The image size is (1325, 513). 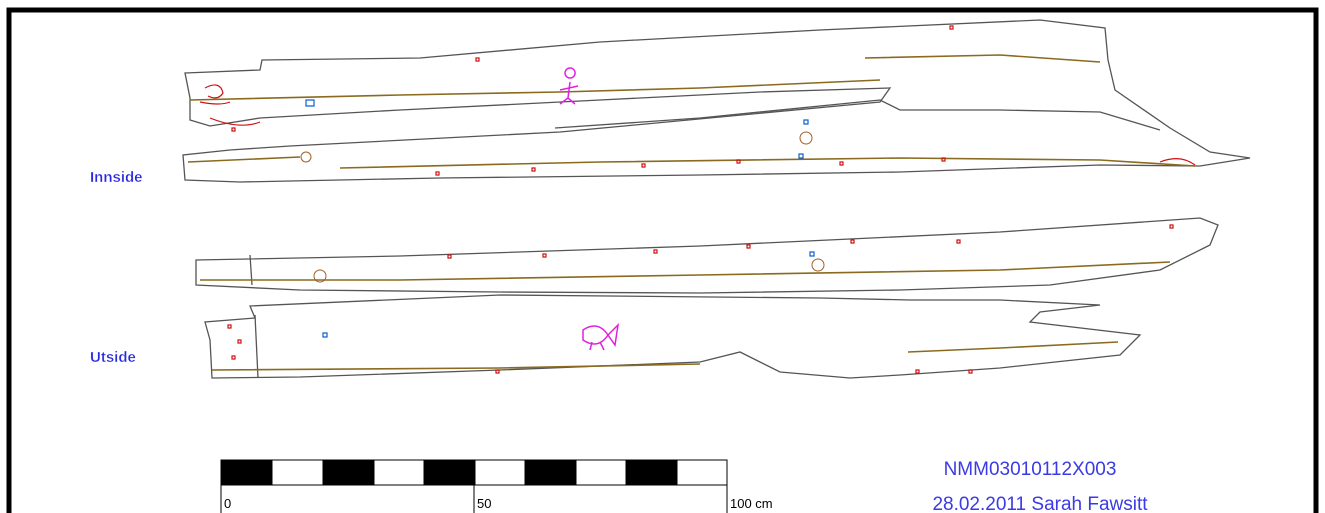 What do you see at coordinates (1040, 503) in the screenshot?
I see `credit: 28.02.2011 Sarah Fawsitt` at bounding box center [1040, 503].